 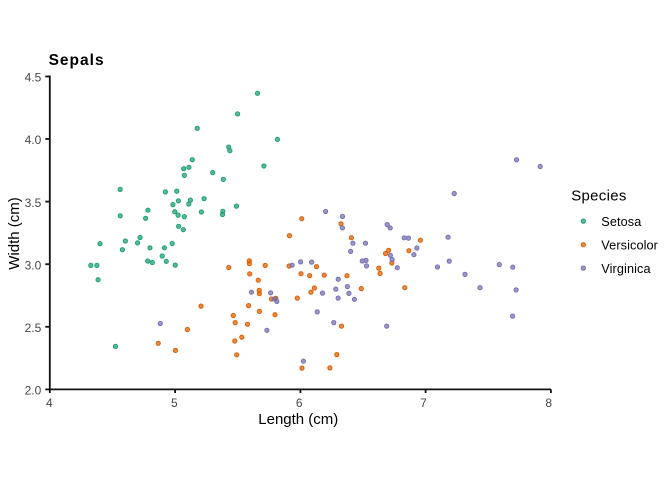 What do you see at coordinates (33, 140) in the screenshot?
I see `svg-text: 4.0` at bounding box center [33, 140].